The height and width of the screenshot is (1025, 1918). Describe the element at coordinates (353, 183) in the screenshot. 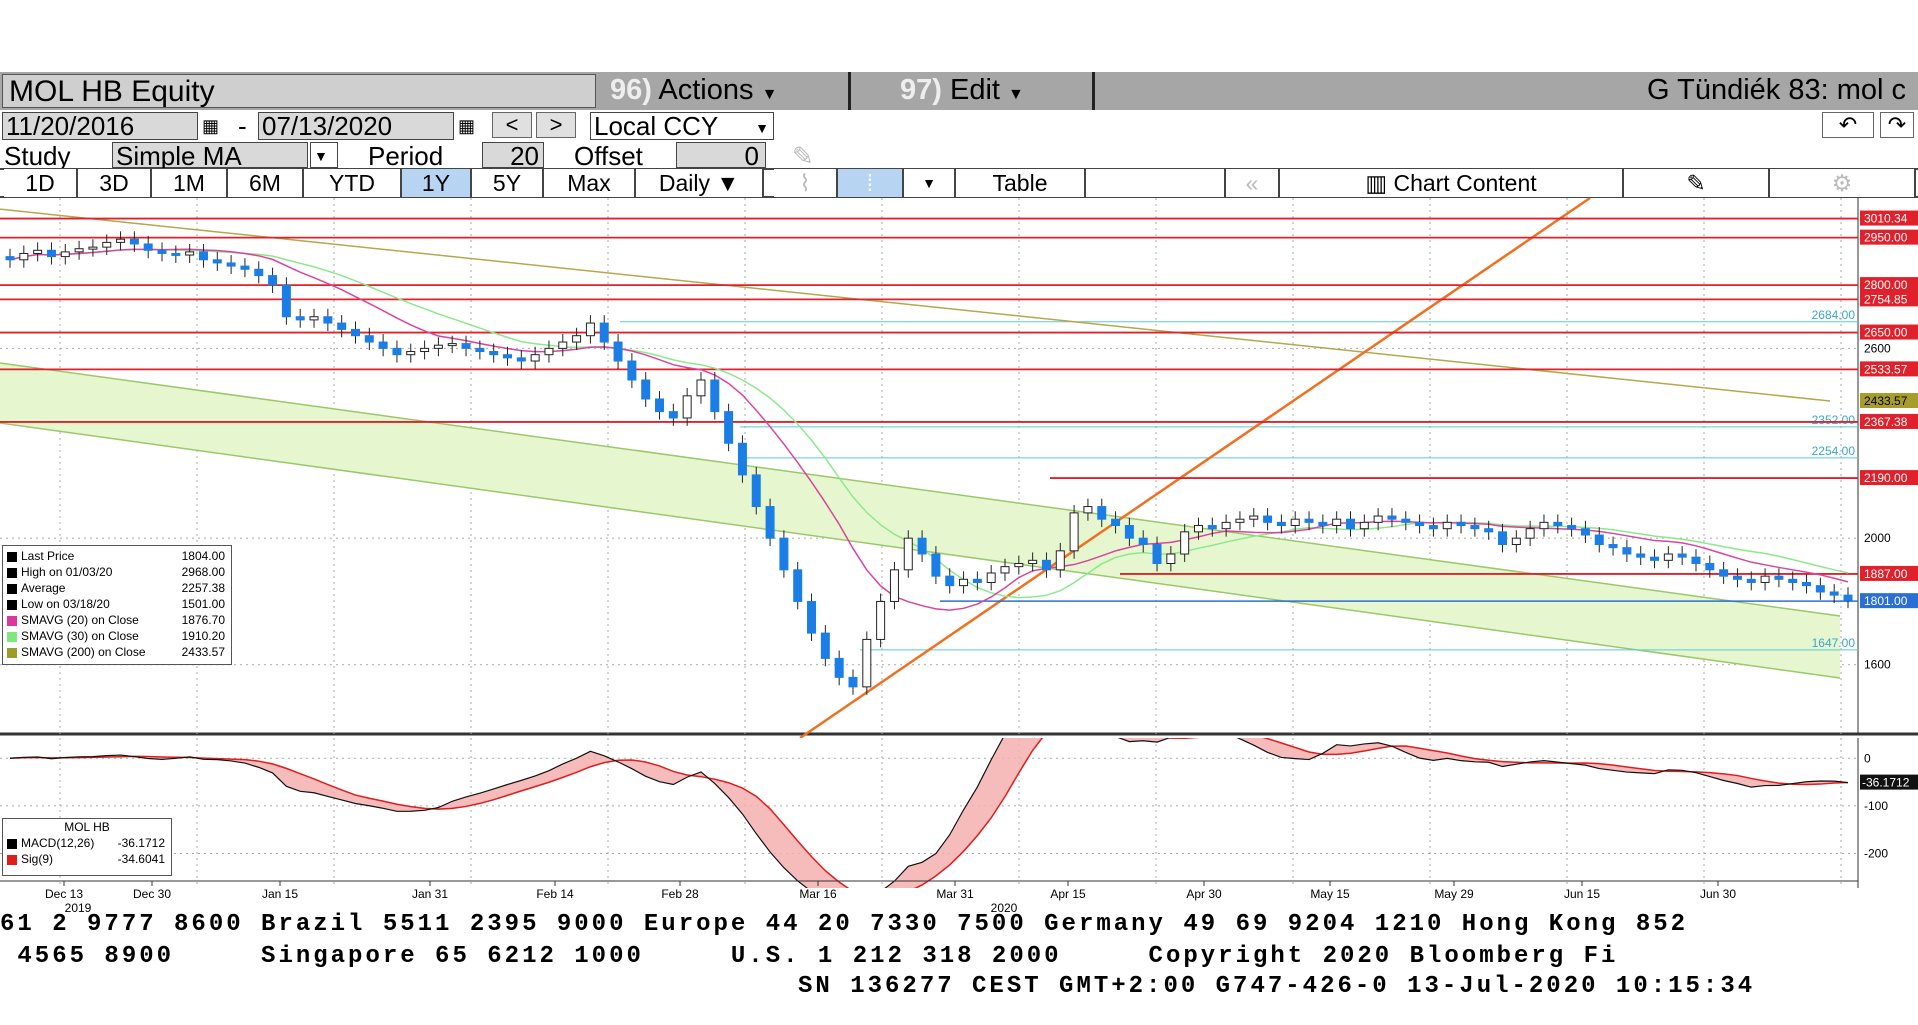

I see `tab-ytd: YTD` at that location.